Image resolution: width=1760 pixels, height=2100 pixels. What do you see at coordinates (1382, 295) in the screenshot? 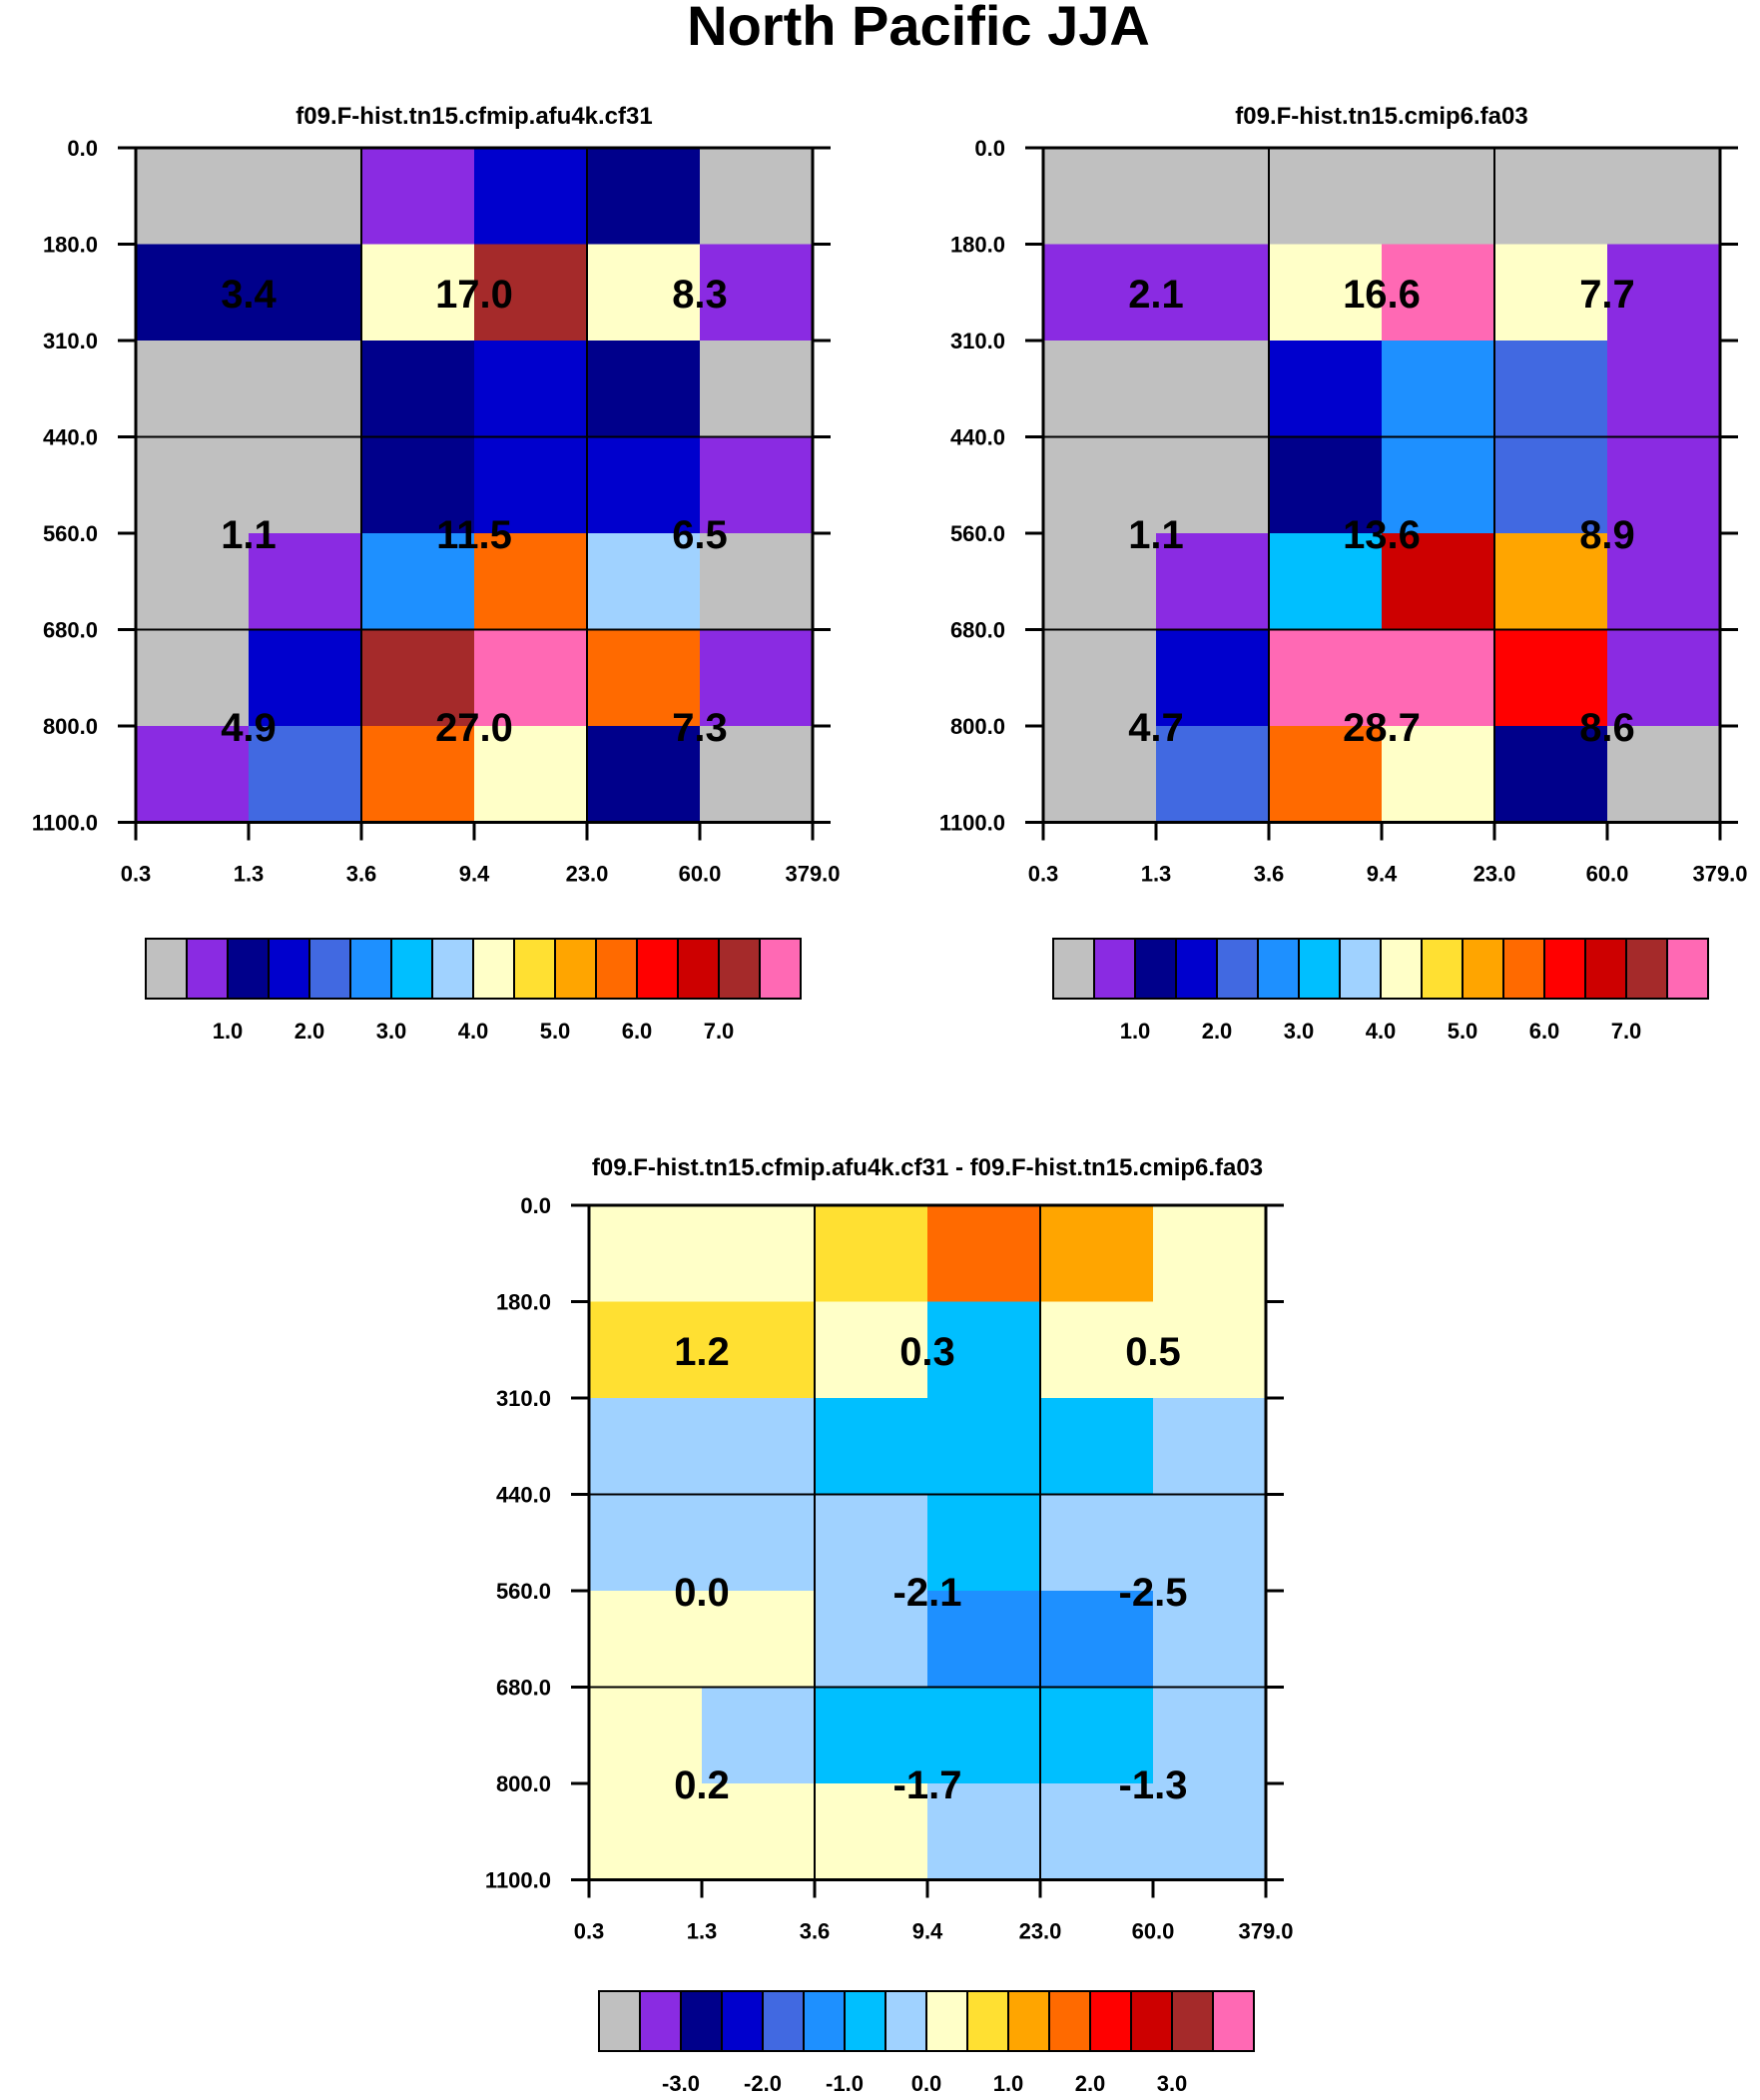
I see `box-value-label: 16.6` at bounding box center [1382, 295].